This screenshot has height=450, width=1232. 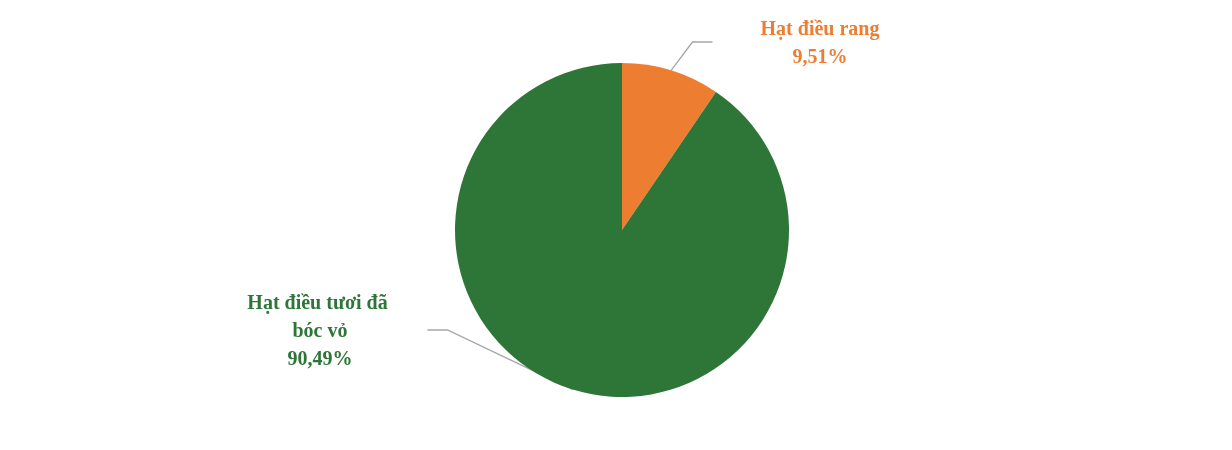 What do you see at coordinates (320, 358) in the screenshot?
I see `data-label: 90,49%` at bounding box center [320, 358].